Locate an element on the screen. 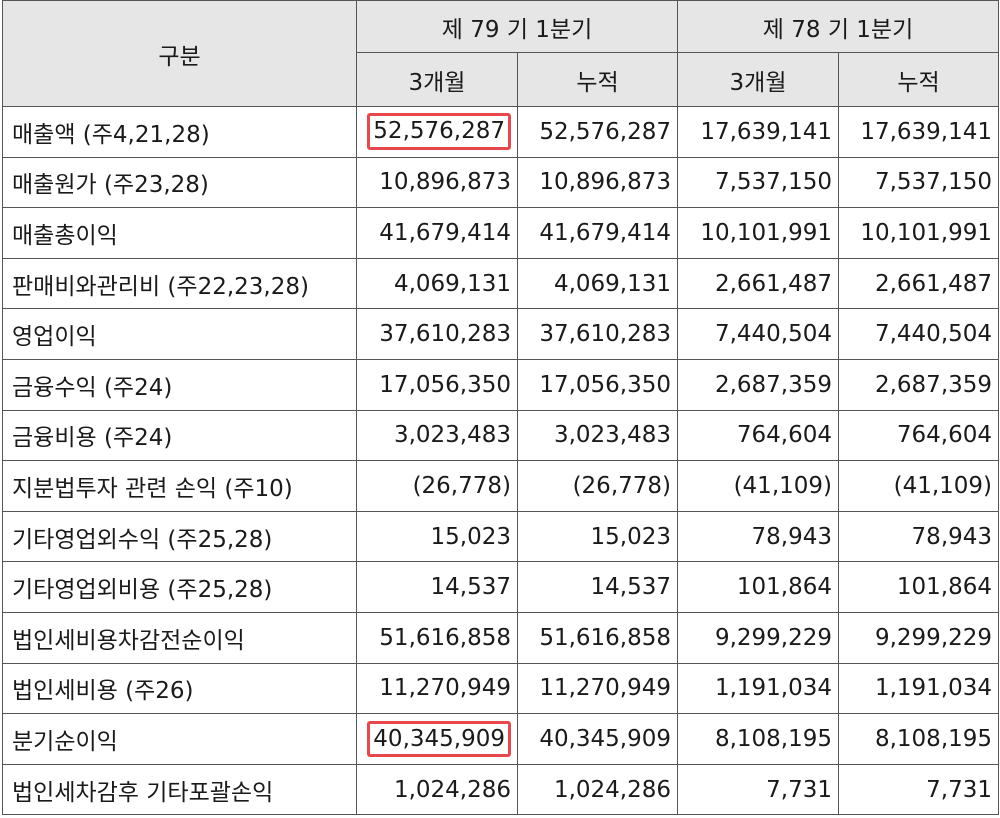 The image size is (1000, 818). current-3m-cell: 52,576,287 is located at coordinates (437, 132).